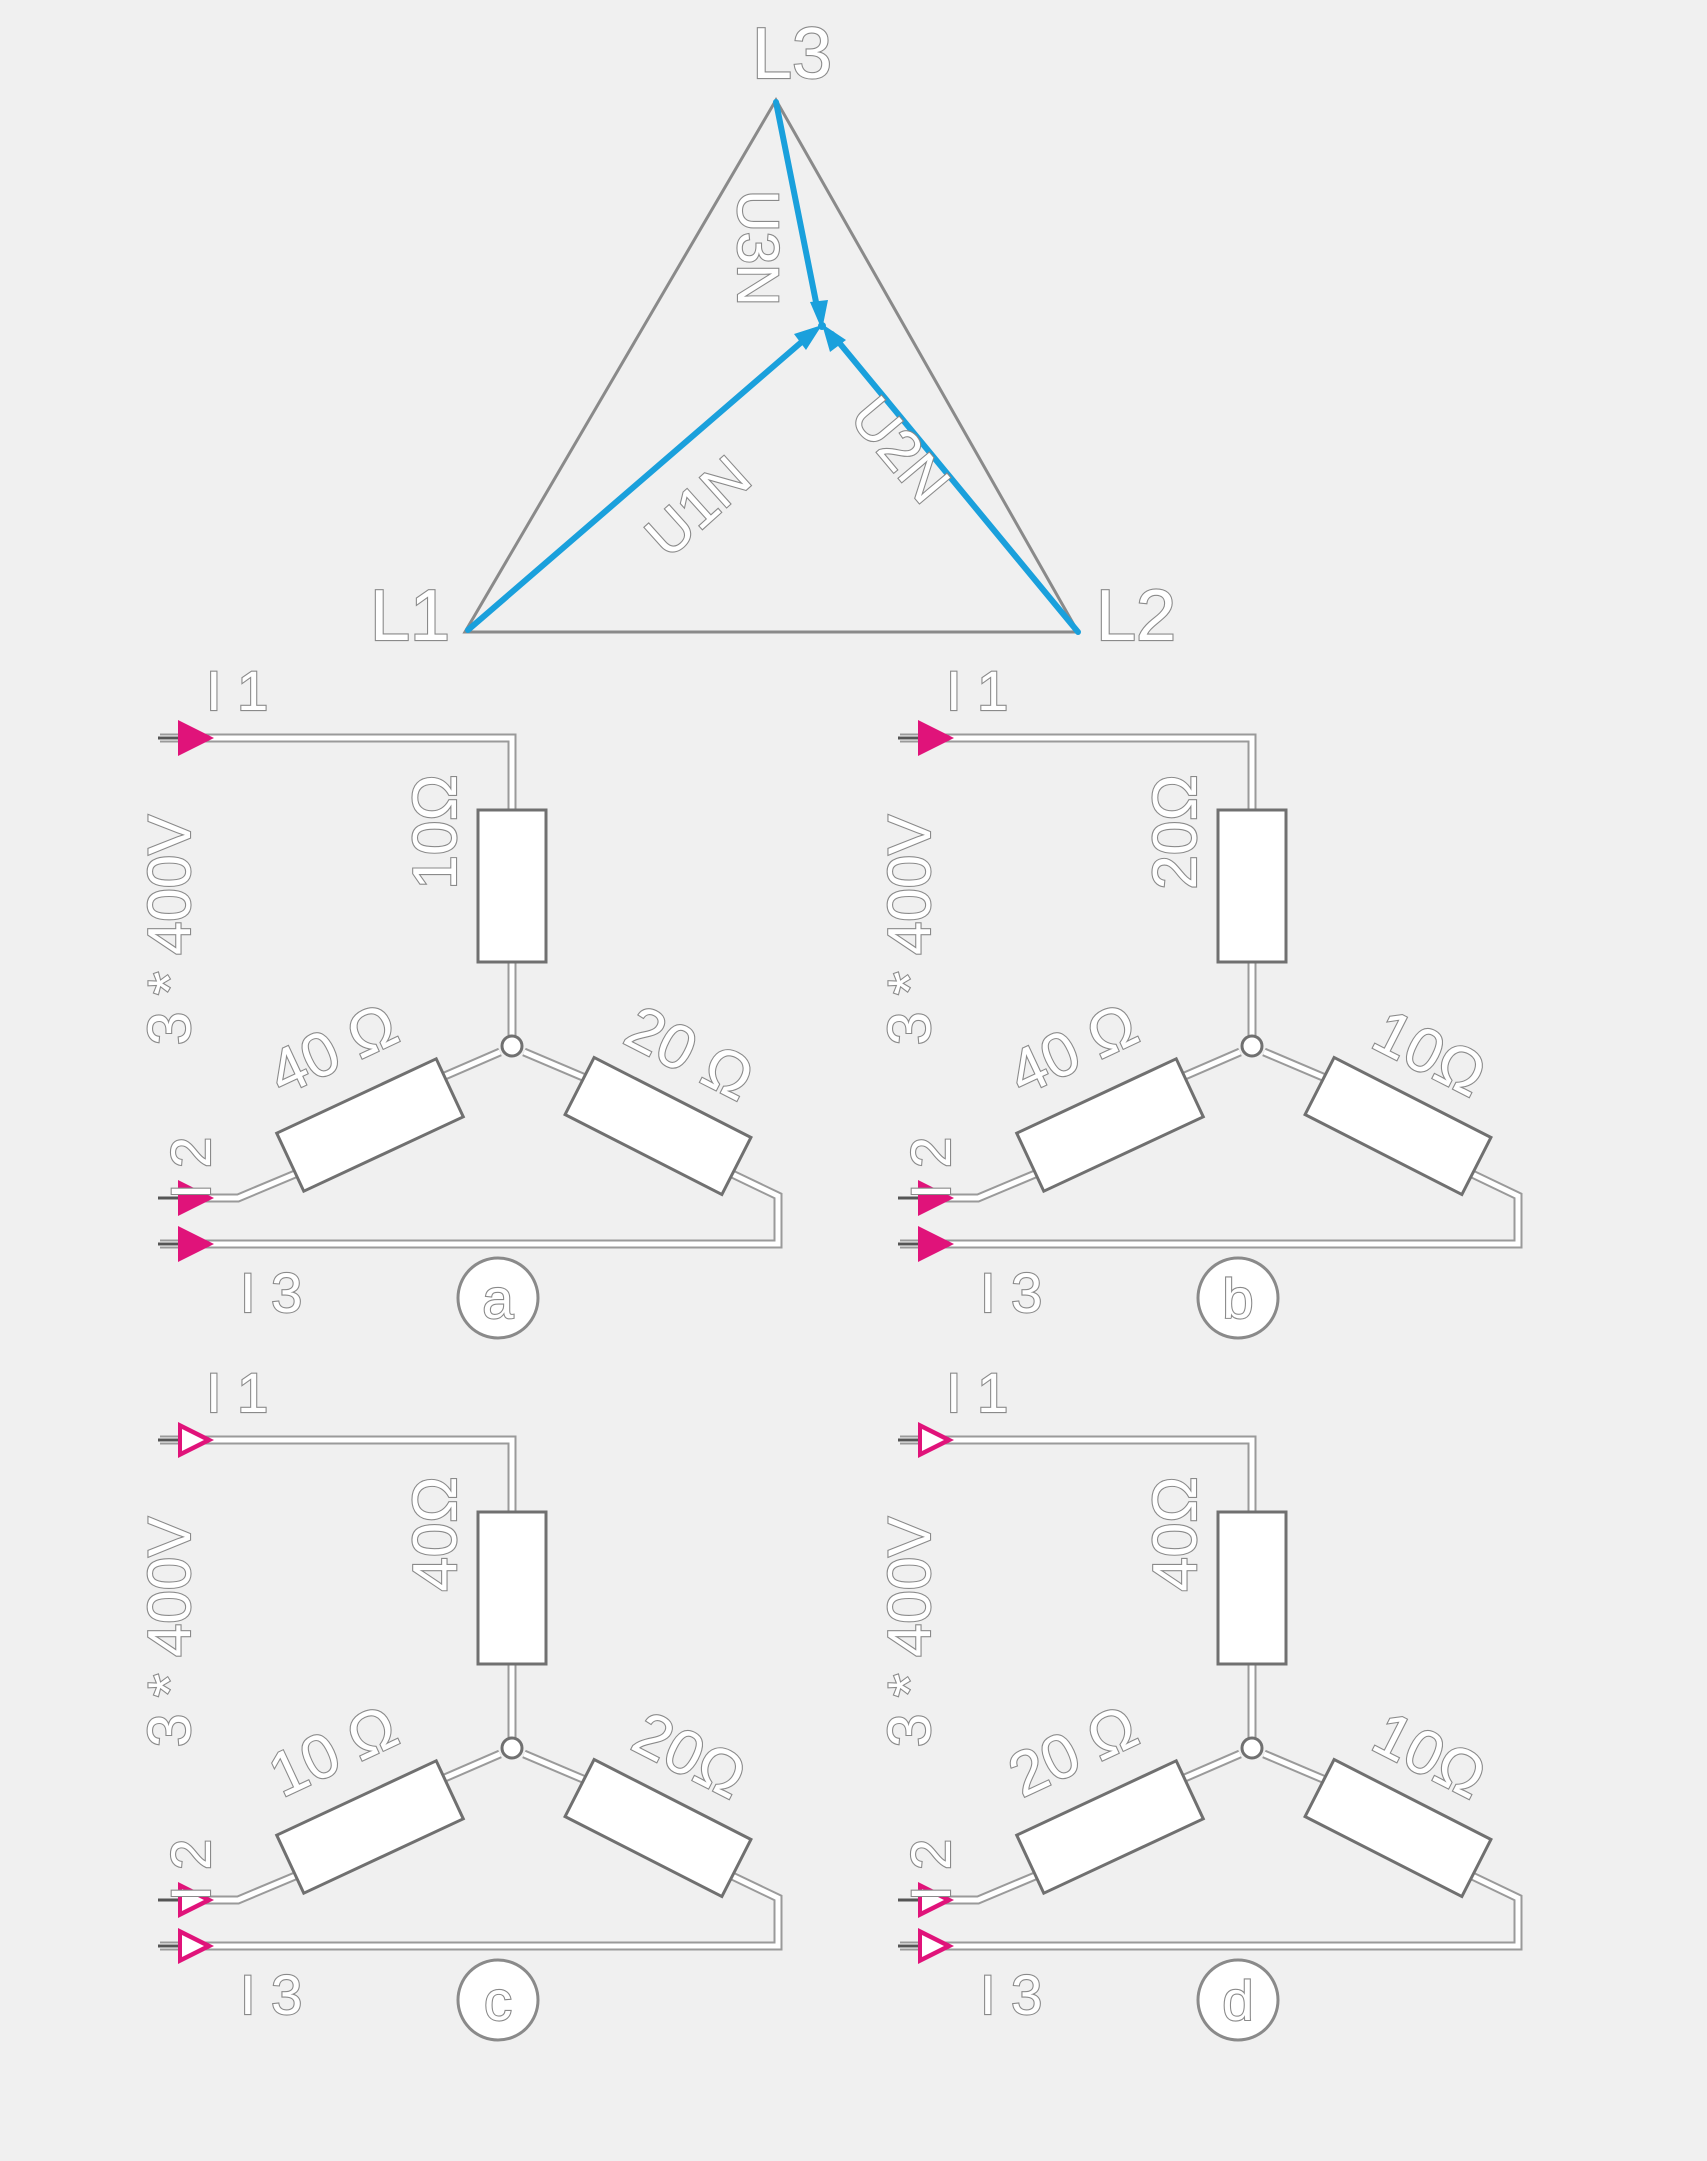 The width and height of the screenshot is (1707, 2161). I want to click on circuit-label: c, so click(498, 2000).